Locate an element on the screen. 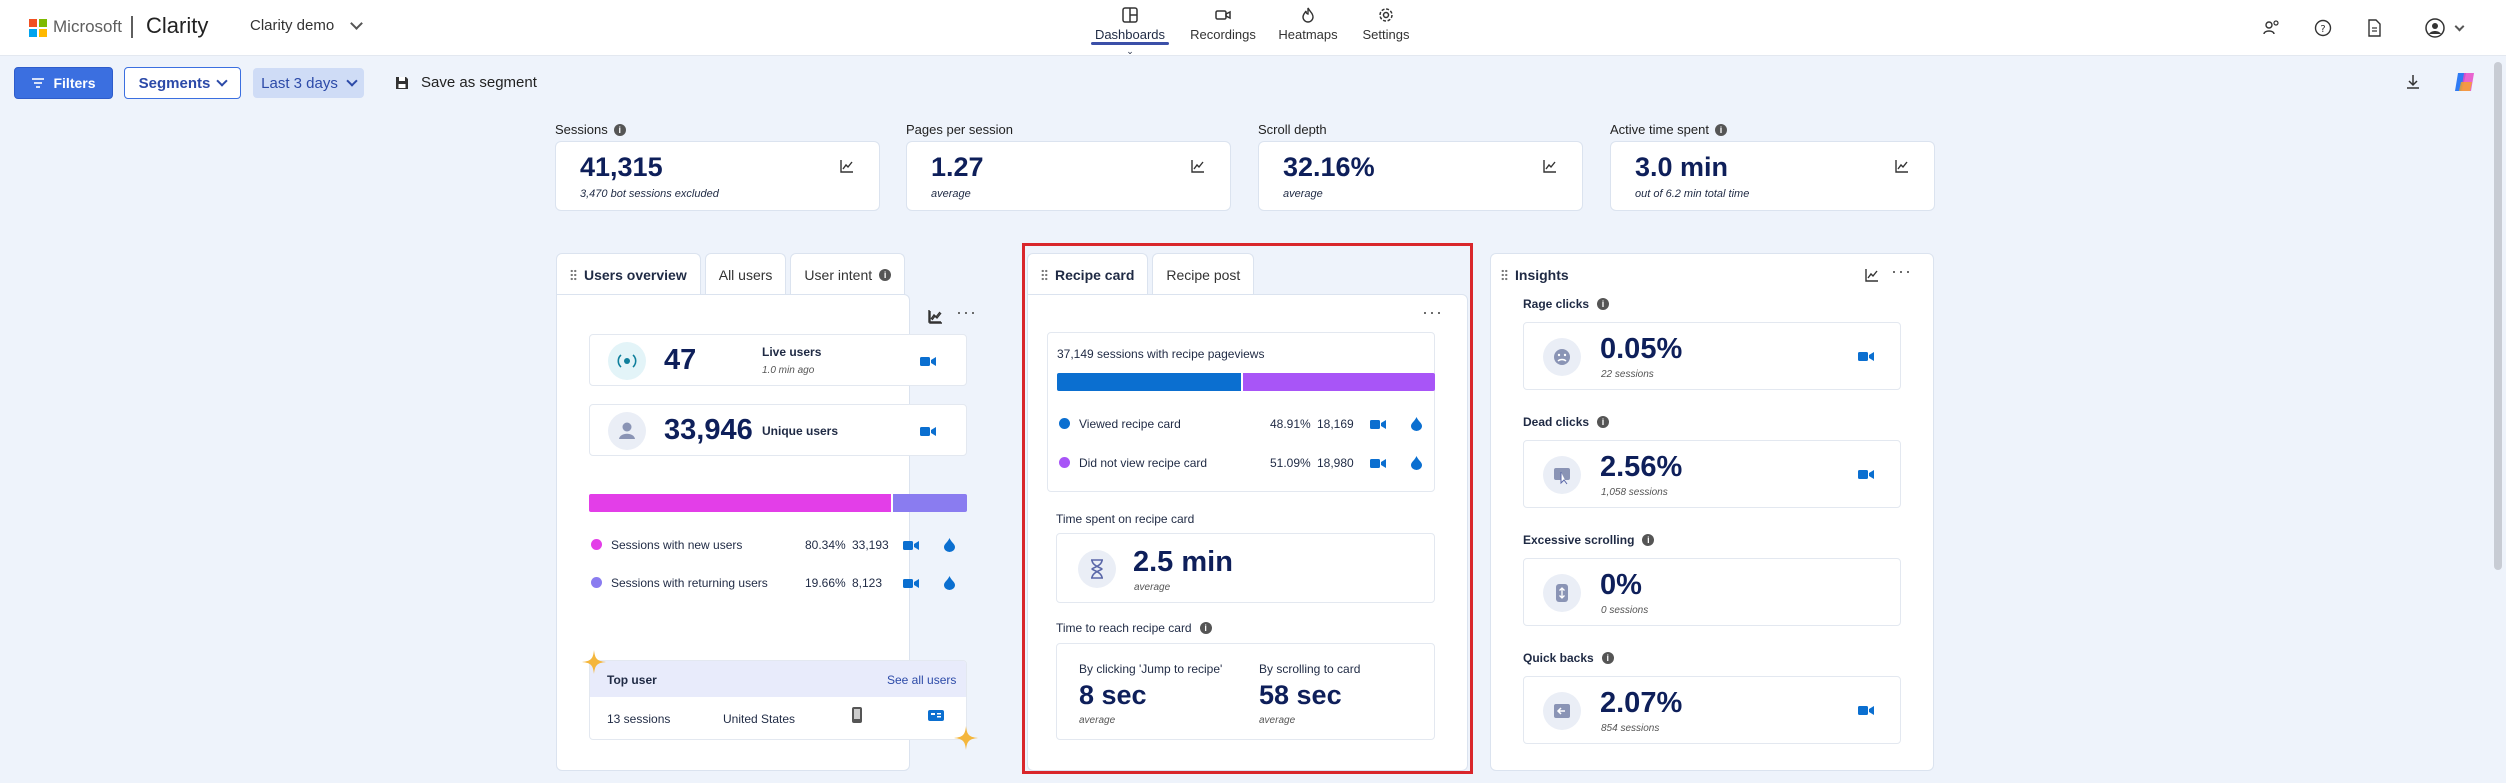 The width and height of the screenshot is (2506, 783). new-users-bar-segment is located at coordinates (740, 503).